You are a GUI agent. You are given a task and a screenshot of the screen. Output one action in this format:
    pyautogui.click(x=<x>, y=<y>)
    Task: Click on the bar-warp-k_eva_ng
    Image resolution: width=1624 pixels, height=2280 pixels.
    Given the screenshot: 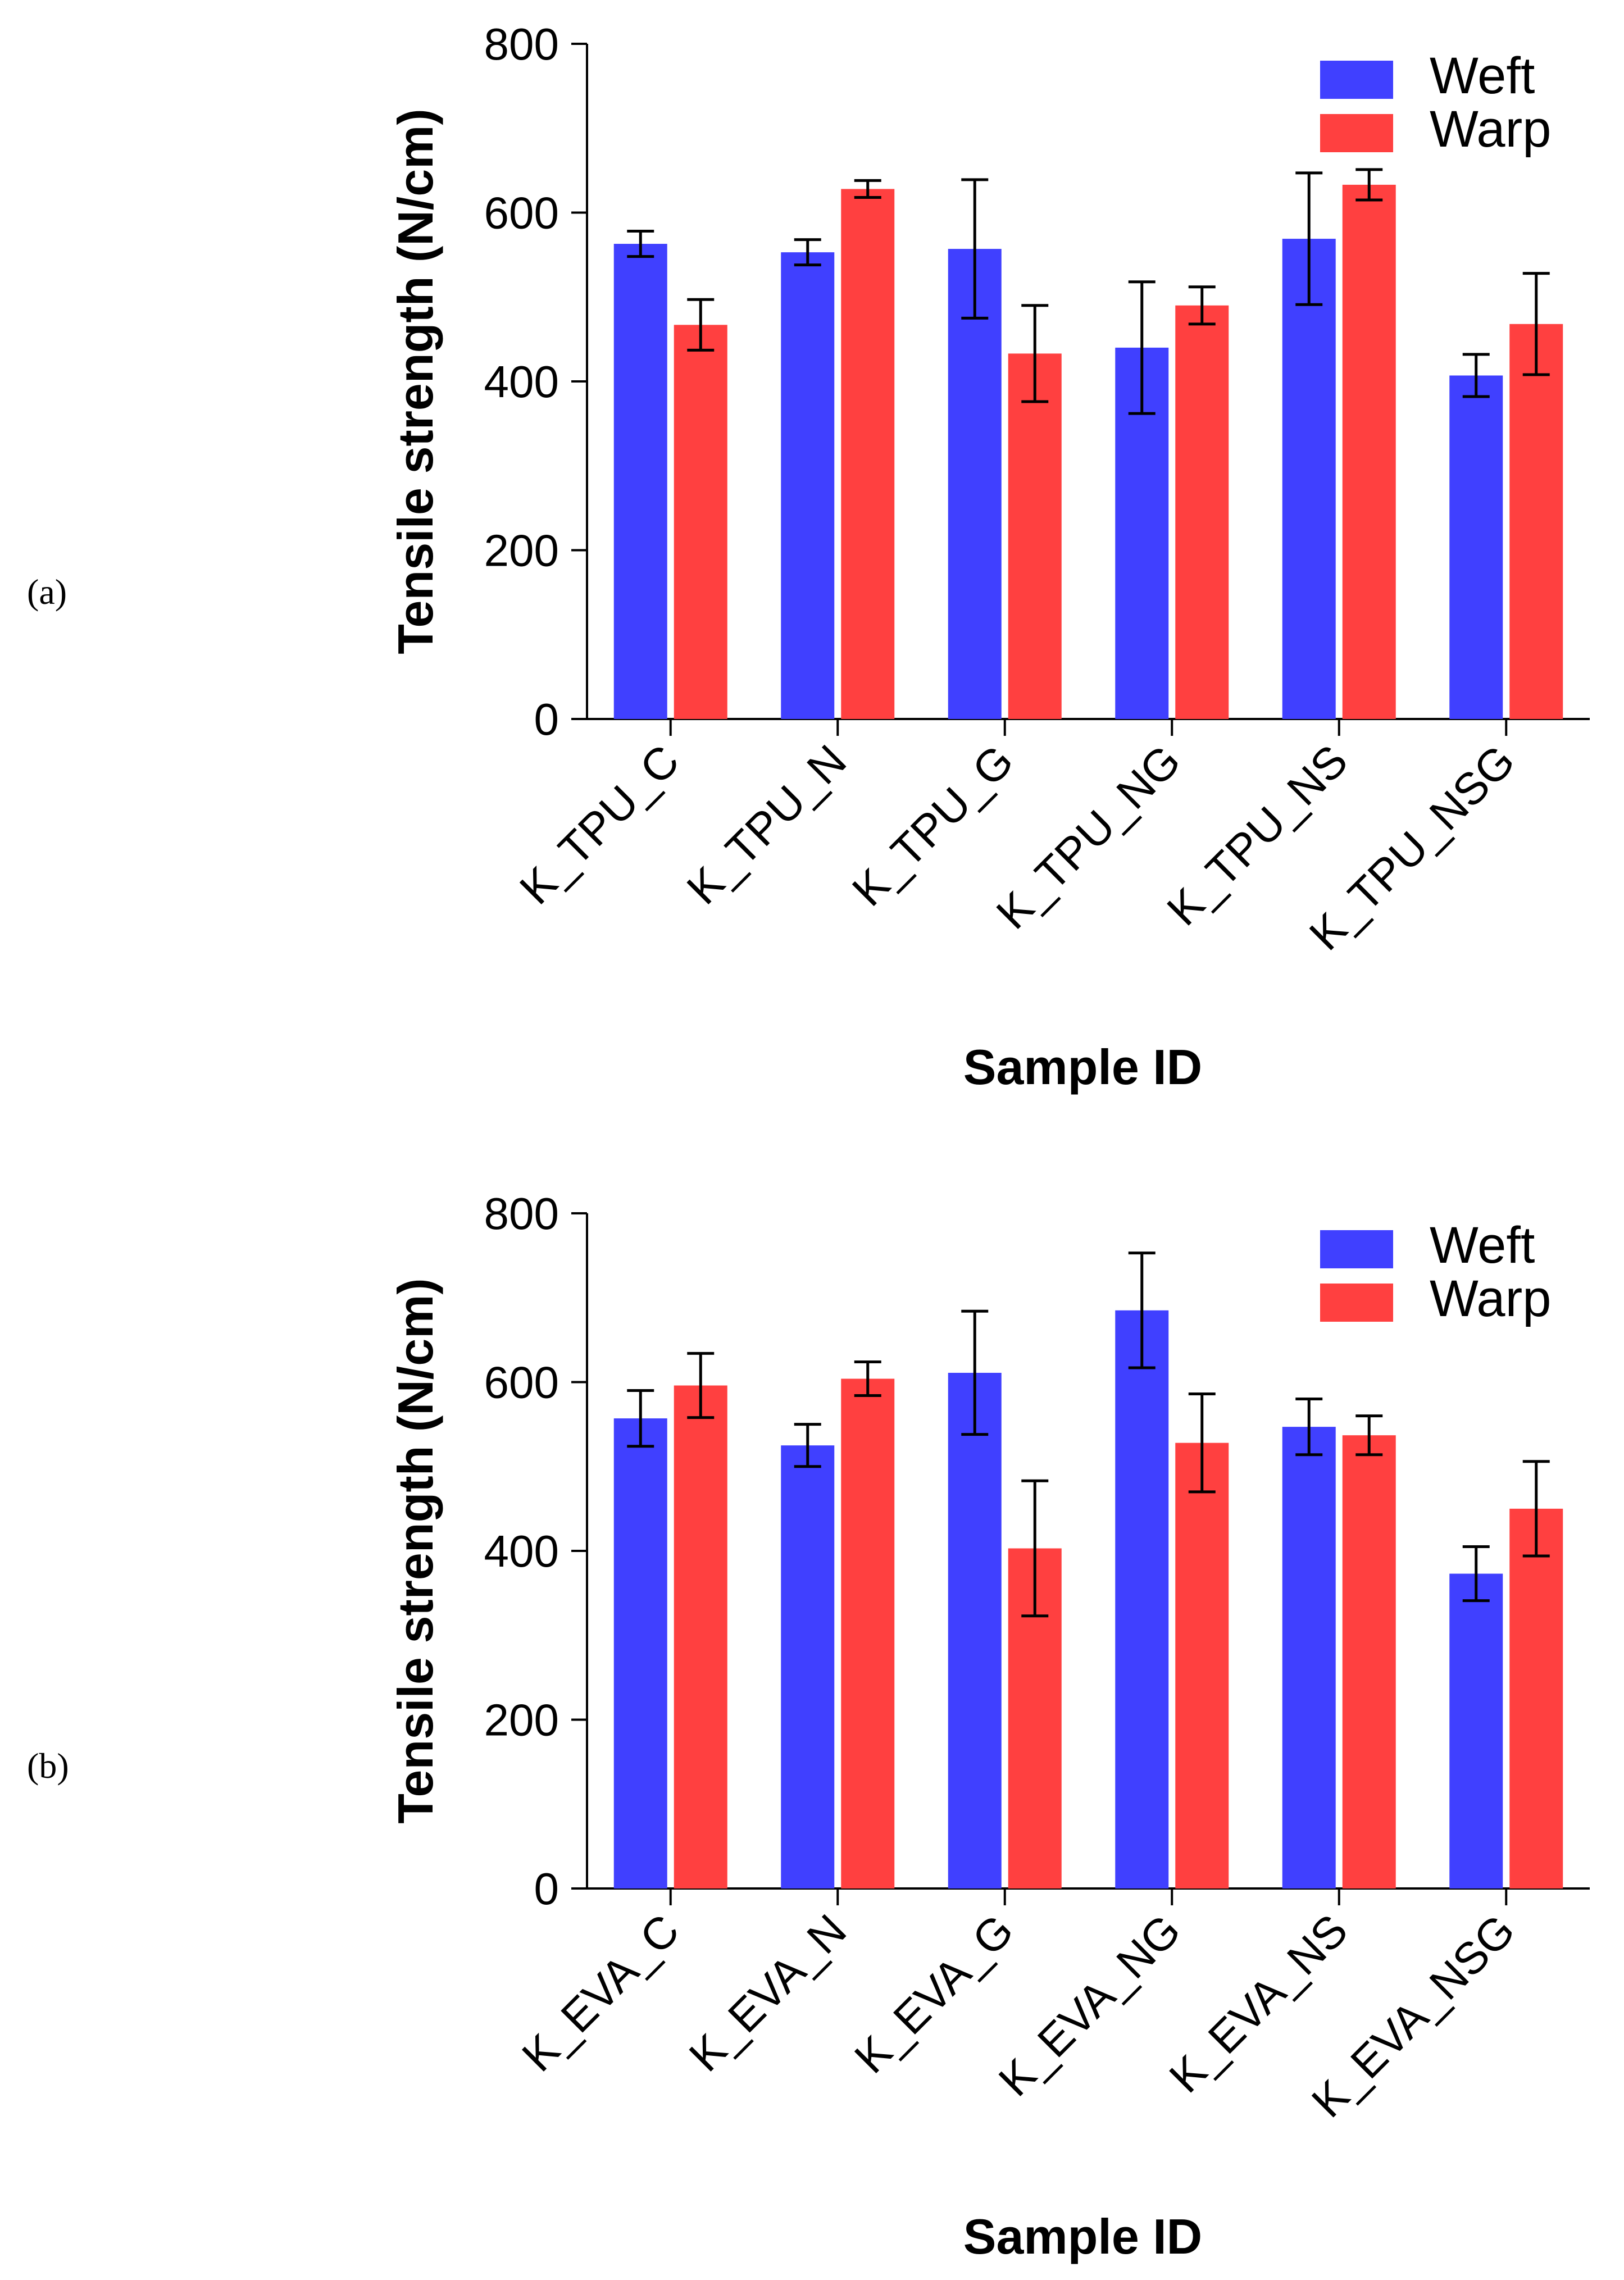 What is the action you would take?
    pyautogui.click(x=1202, y=1665)
    